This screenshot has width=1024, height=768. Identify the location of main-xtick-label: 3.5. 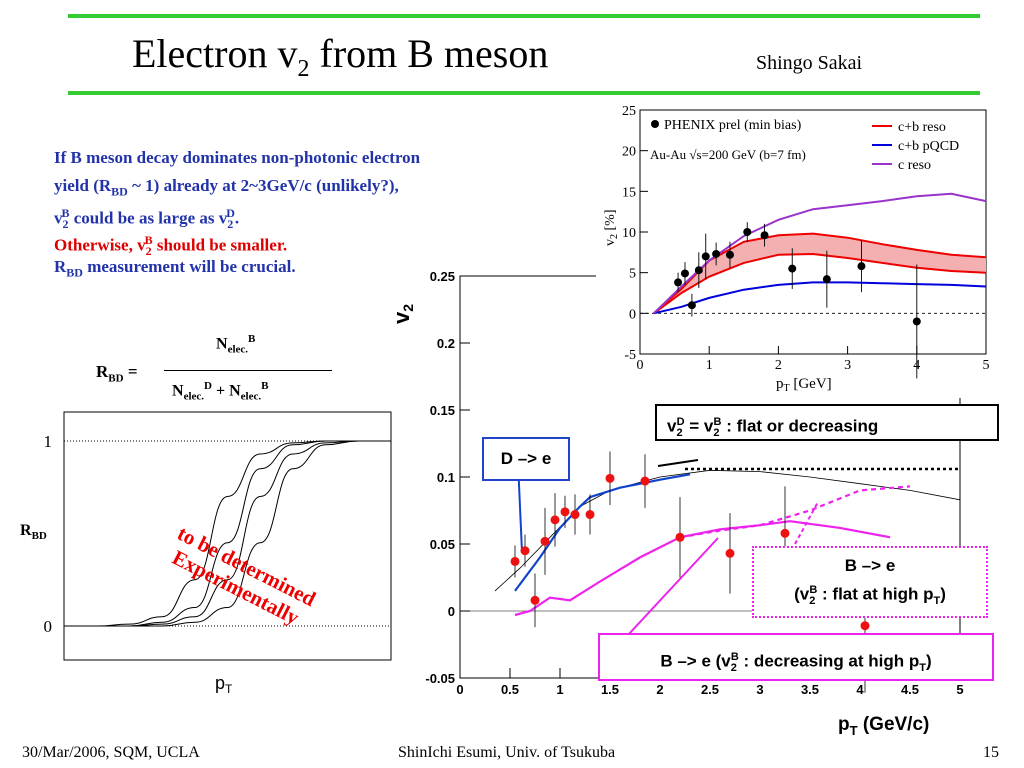
(810, 689).